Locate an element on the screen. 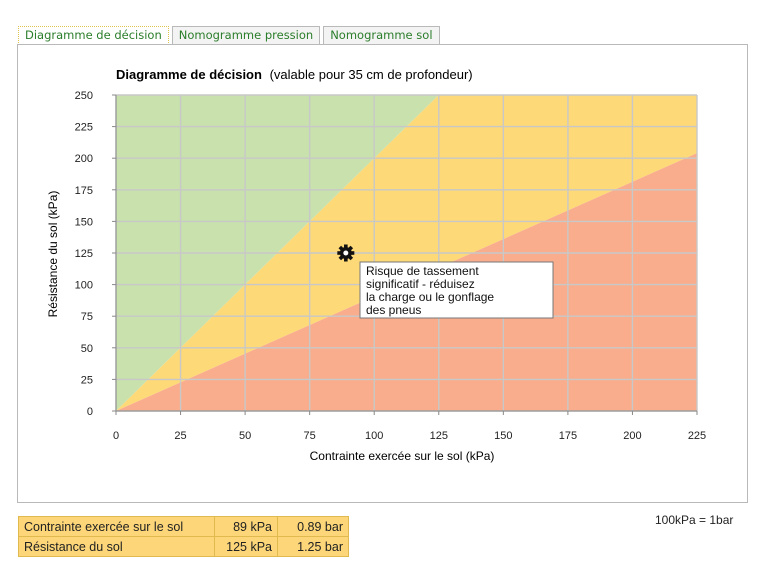 This screenshot has width=761, height=571. row-bar-value: 0.89 bar is located at coordinates (313, 526).